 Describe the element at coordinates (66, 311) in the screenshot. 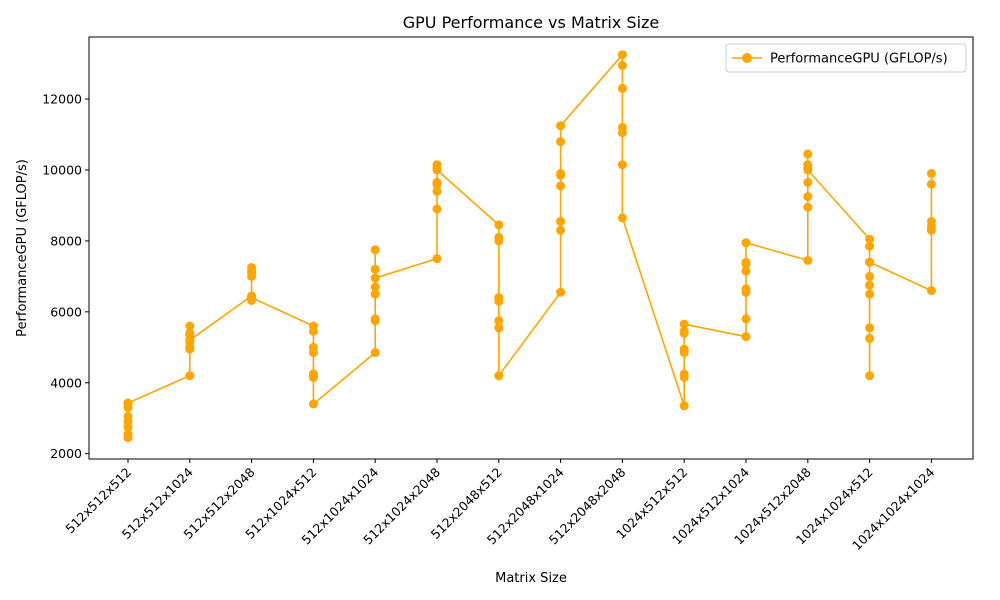

I see `y-tick-label: 6000` at that location.